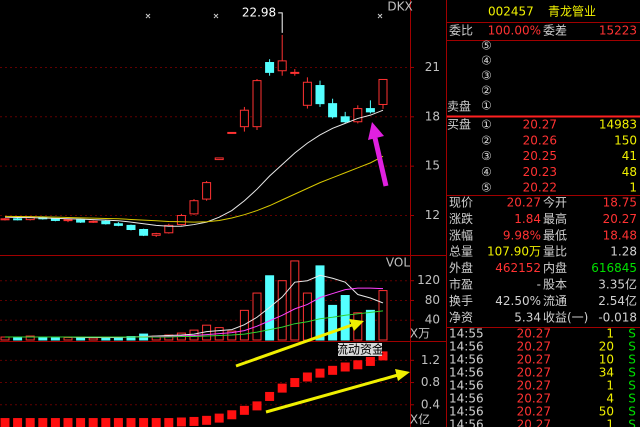 The width and height of the screenshot is (640, 427). Describe the element at coordinates (486, 156) in the screenshot. I see `bid-level: ③` at that location.